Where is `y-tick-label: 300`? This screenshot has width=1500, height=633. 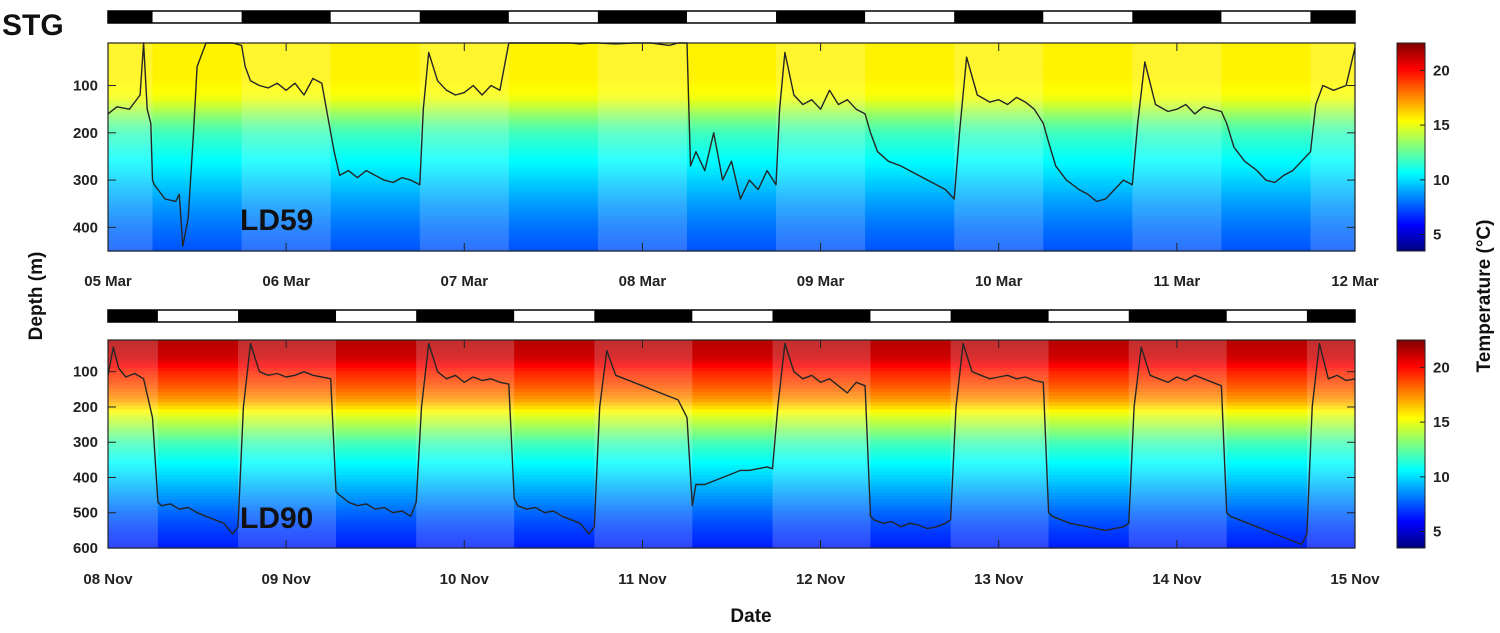 y-tick-label: 300 is located at coordinates (85, 180).